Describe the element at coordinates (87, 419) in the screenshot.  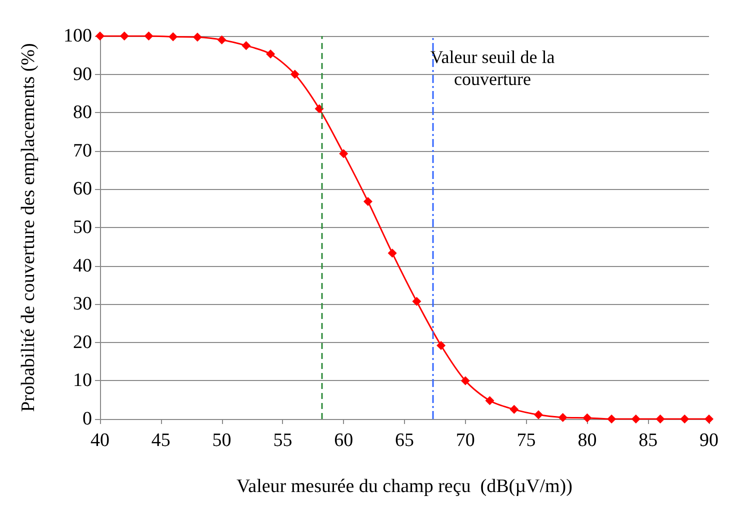
I see `y-tick-label: 0` at that location.